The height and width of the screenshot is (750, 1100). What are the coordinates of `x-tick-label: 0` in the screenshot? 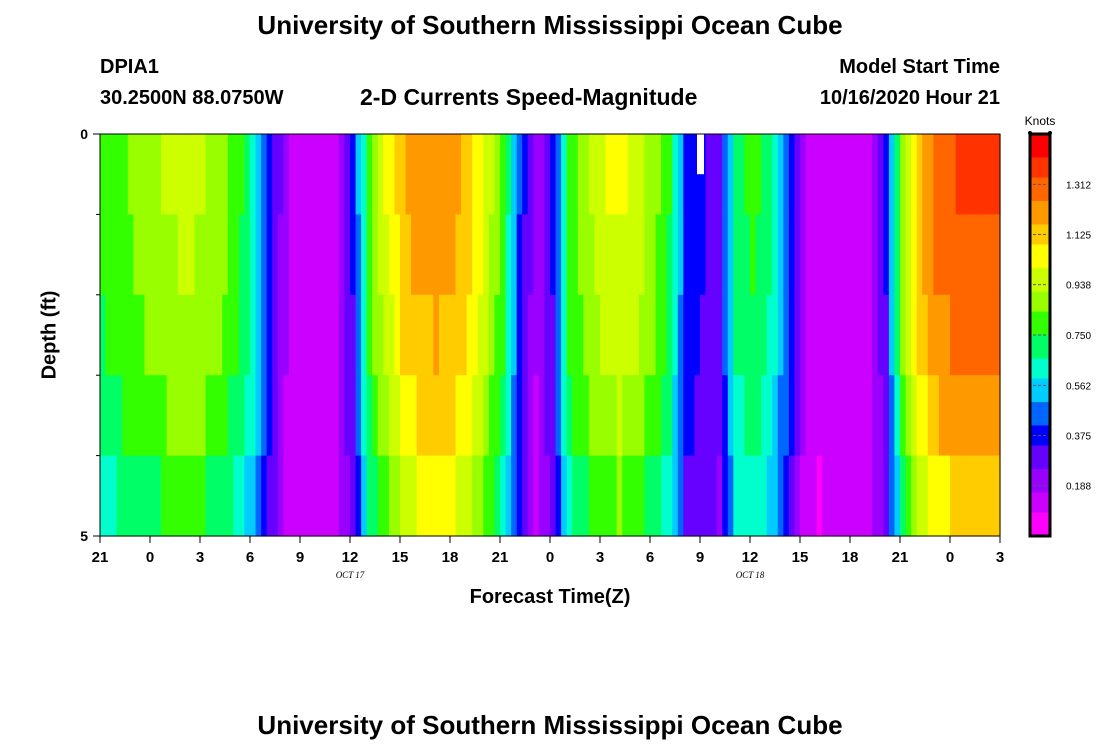 It's located at (550, 557).